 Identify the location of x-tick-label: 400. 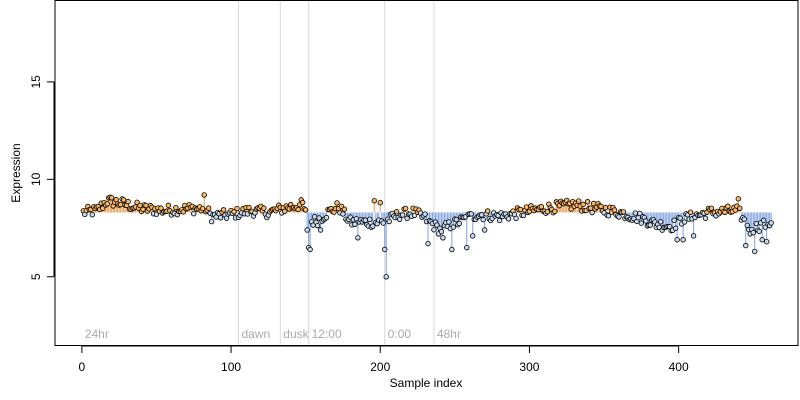
(679, 367).